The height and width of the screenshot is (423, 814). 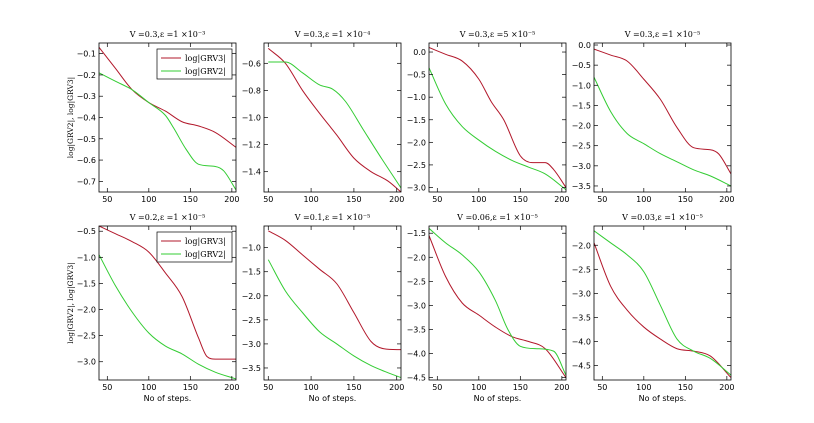 What do you see at coordinates (86, 118) in the screenshot?
I see `y-tick-label: −0.4` at bounding box center [86, 118].